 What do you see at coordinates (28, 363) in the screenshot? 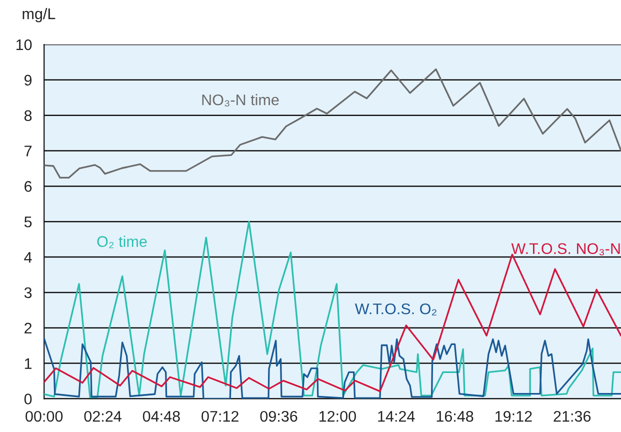
I see `y-tick-label: 1` at bounding box center [28, 363].